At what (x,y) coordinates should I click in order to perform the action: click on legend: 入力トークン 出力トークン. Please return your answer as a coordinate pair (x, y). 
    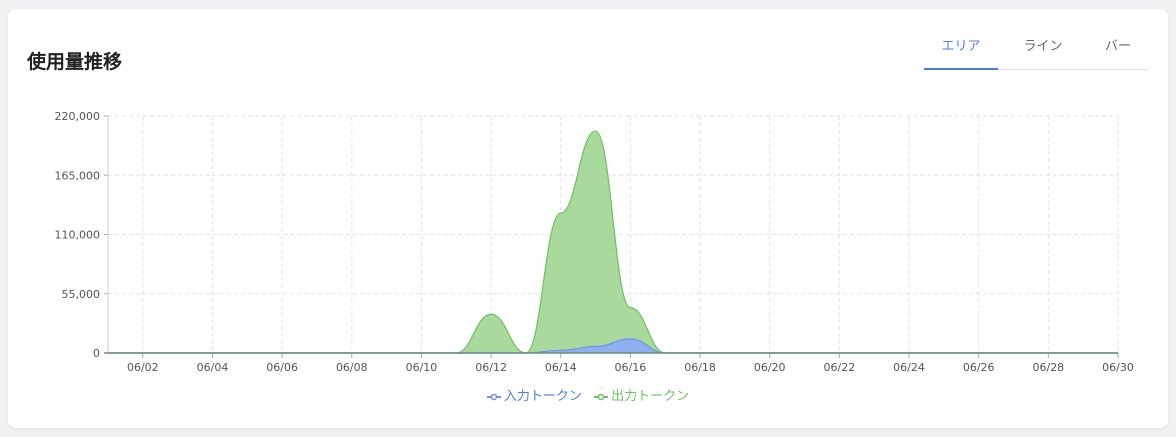
    Looking at the image, I should click on (588, 394).